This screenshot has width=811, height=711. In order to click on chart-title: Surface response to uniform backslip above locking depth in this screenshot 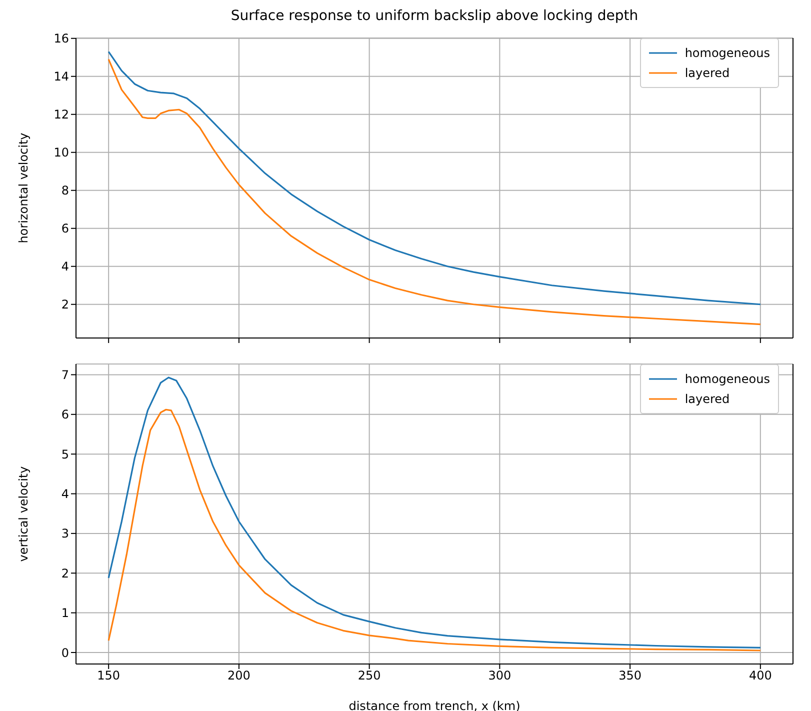, I will do `click(435, 17)`.